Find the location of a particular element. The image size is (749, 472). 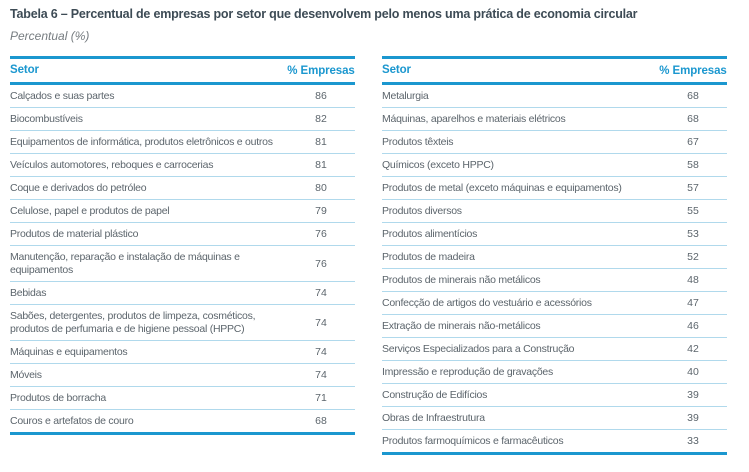

table-row: Impressão e reprodução de gravações 40 is located at coordinates (554, 372).